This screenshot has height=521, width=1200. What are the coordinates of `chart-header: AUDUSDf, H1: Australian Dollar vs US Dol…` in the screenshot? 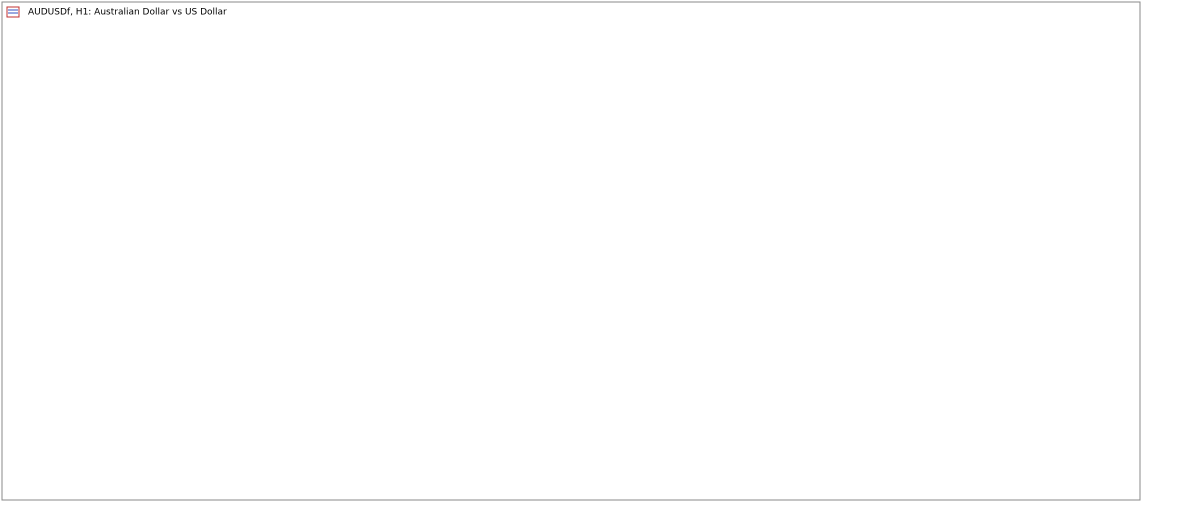 It's located at (116, 12).